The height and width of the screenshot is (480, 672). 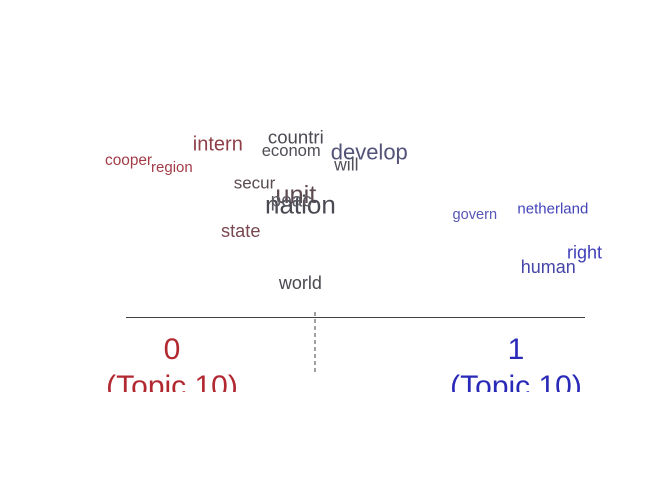 What do you see at coordinates (172, 167) in the screenshot?
I see `word-region: region` at bounding box center [172, 167].